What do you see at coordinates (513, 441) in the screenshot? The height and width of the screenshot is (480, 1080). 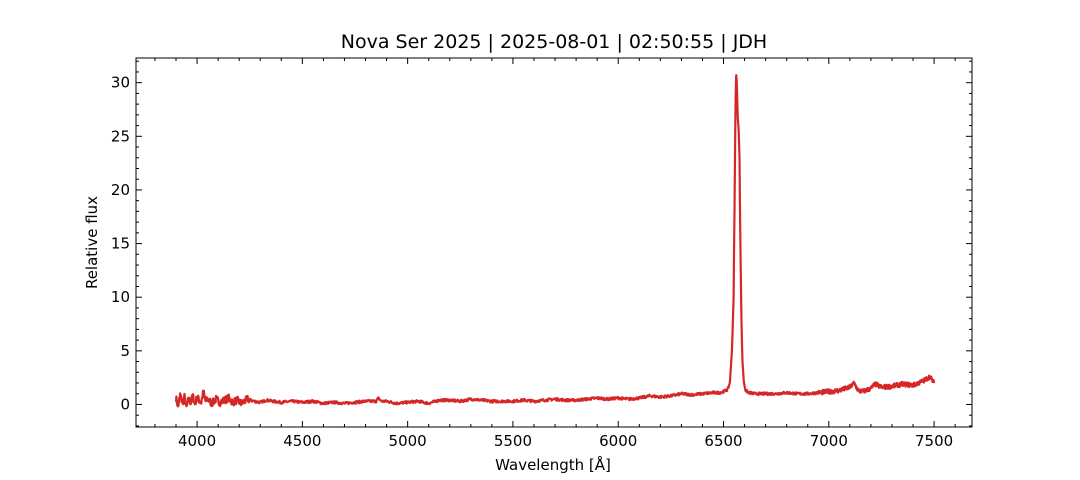 I see `x-tick-label: 5500` at bounding box center [513, 441].